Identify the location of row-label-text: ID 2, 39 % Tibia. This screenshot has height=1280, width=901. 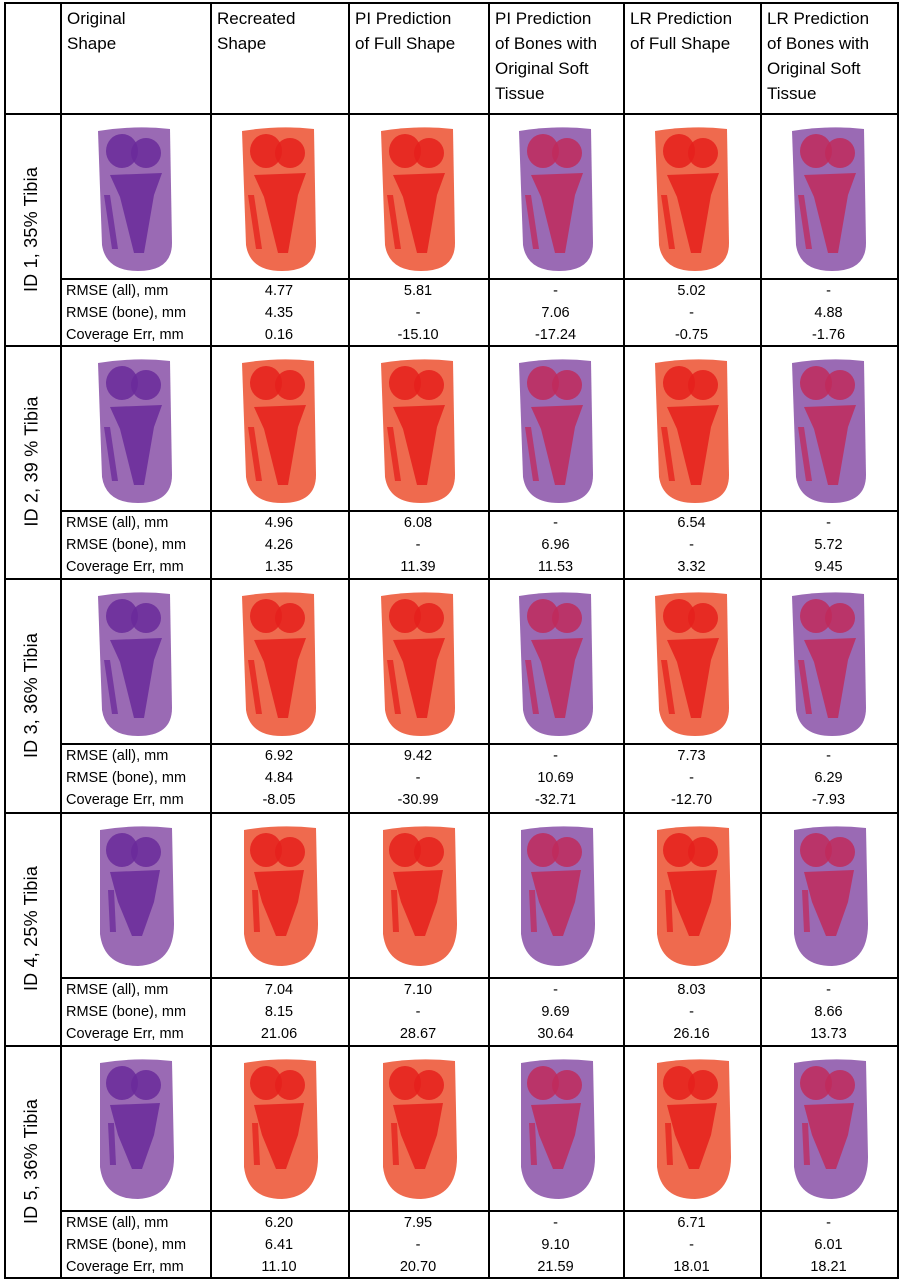
(31, 461).